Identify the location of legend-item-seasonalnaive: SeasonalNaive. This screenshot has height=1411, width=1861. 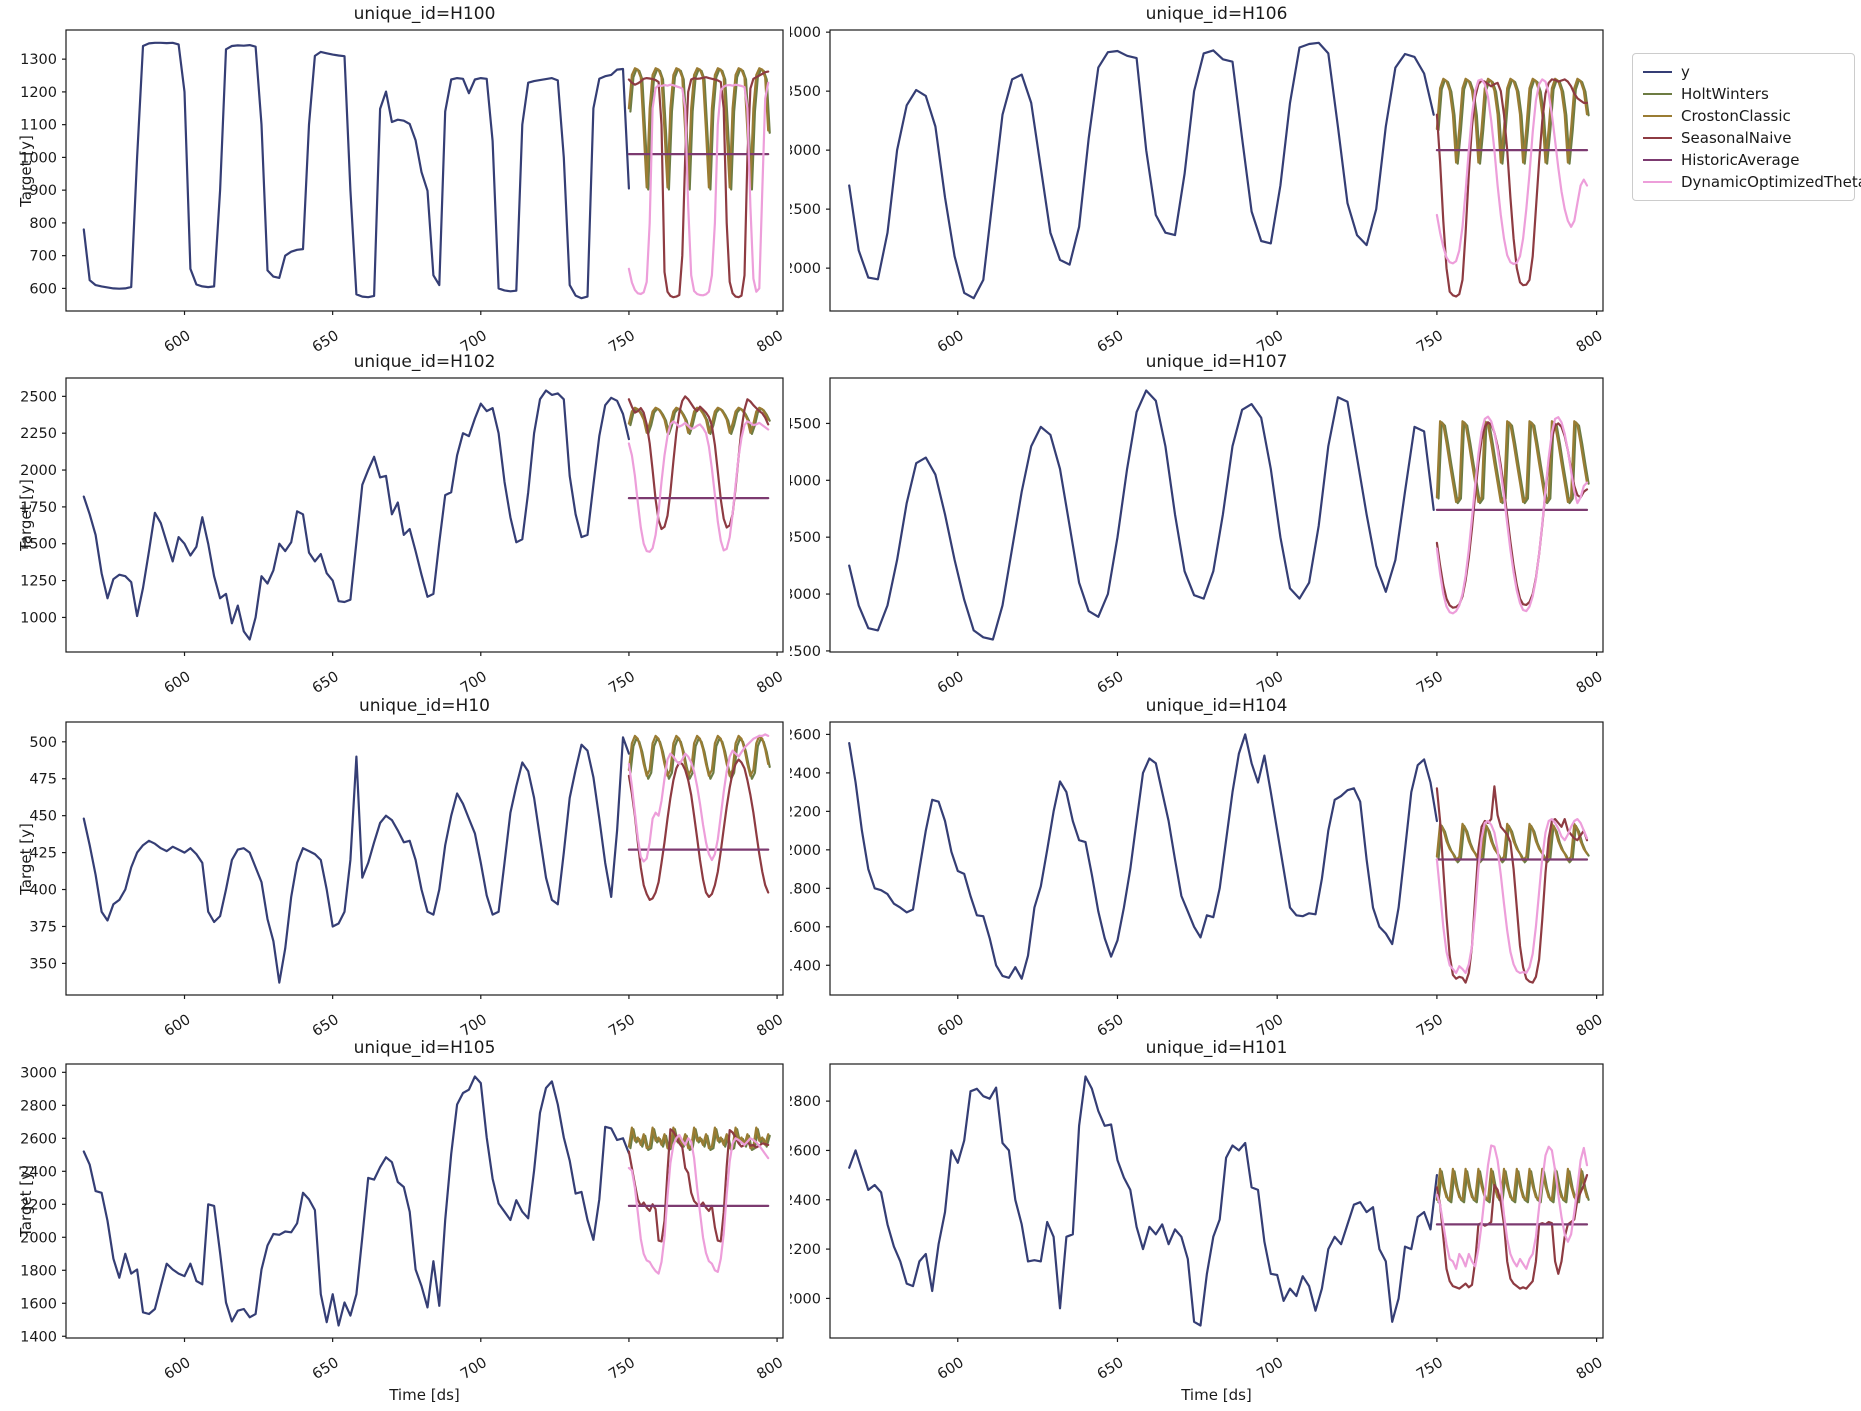
(1743, 138).